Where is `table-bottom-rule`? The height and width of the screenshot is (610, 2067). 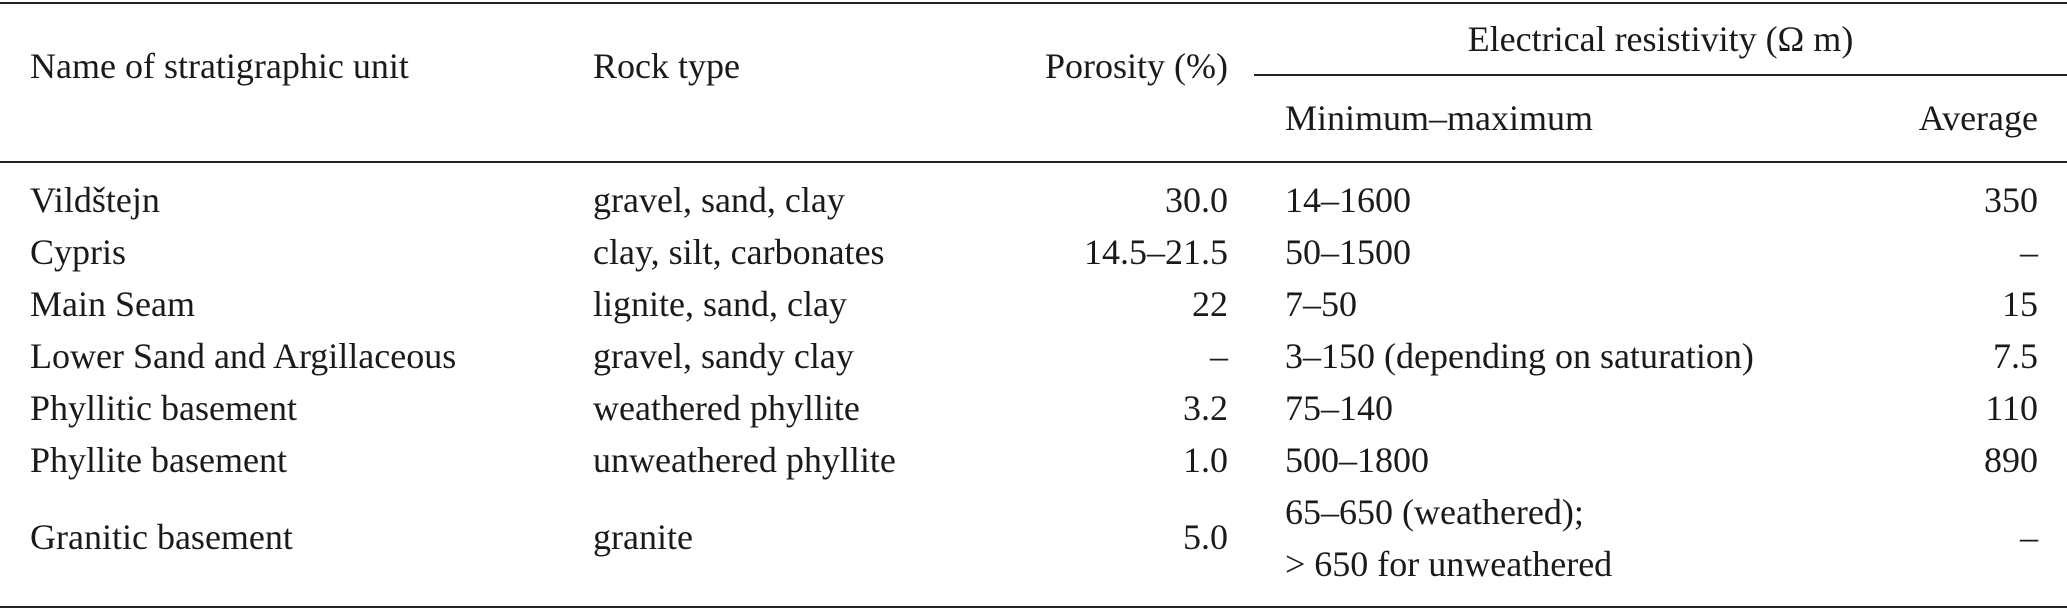
table-bottom-rule is located at coordinates (1033, 607).